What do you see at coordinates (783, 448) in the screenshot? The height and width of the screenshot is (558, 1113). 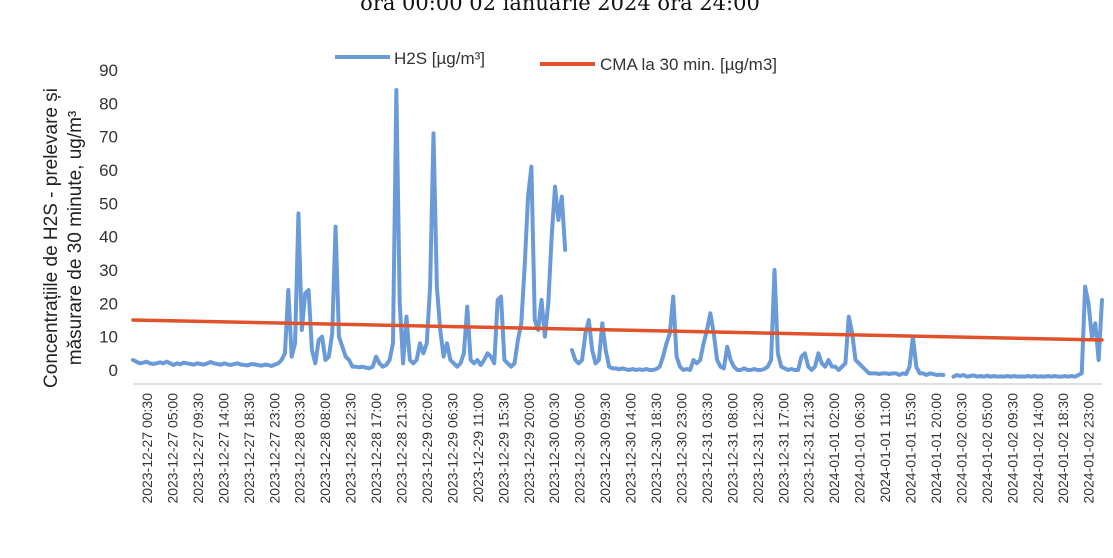 I see `x-tick-label: 2023-12-31 17:00` at bounding box center [783, 448].